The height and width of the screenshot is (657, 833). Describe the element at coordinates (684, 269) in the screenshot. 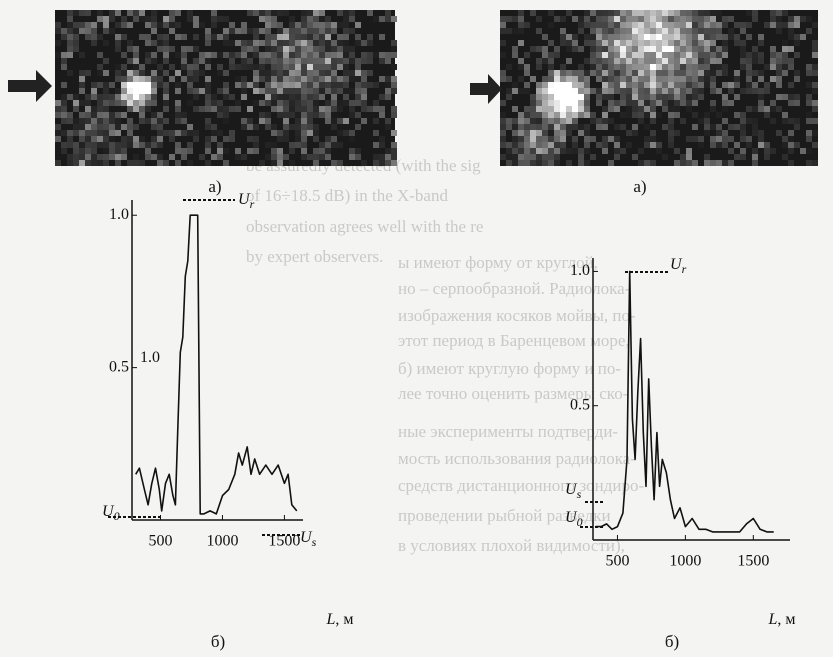

I see `annotation-sub: r` at that location.